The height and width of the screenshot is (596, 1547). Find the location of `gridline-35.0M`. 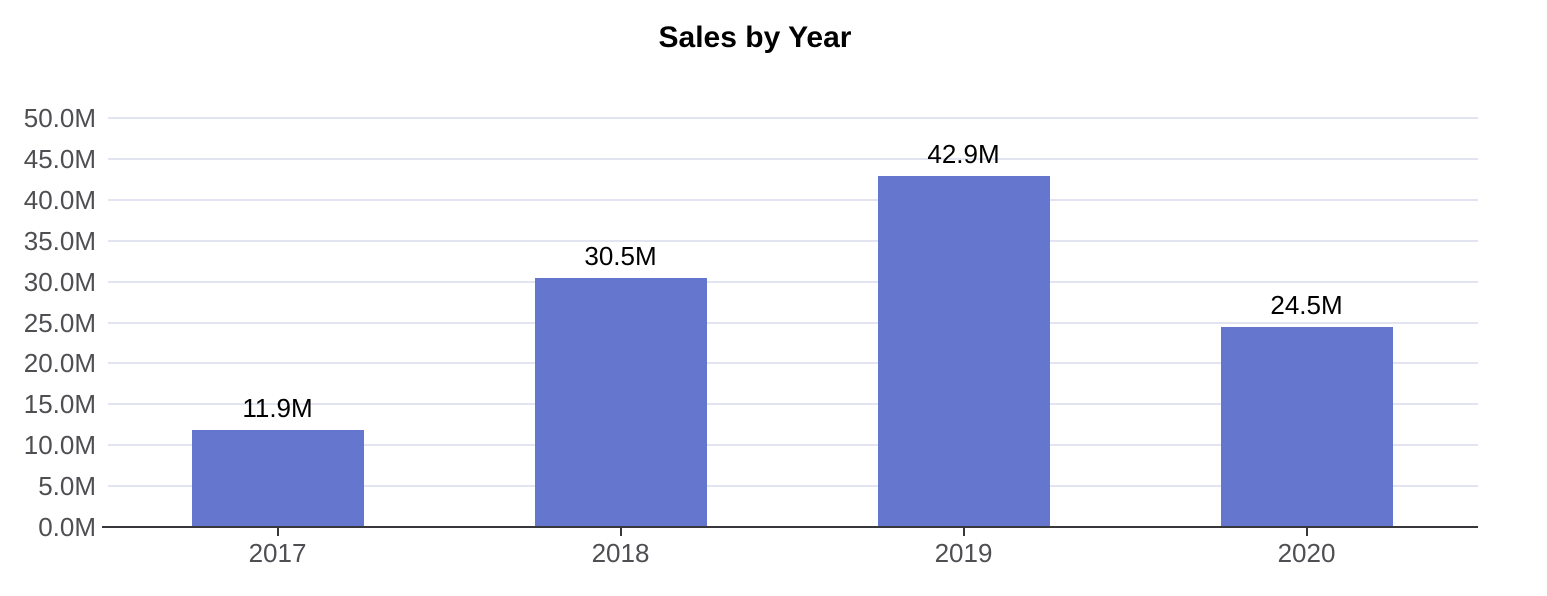

gridline-35.0M is located at coordinates (793, 240).